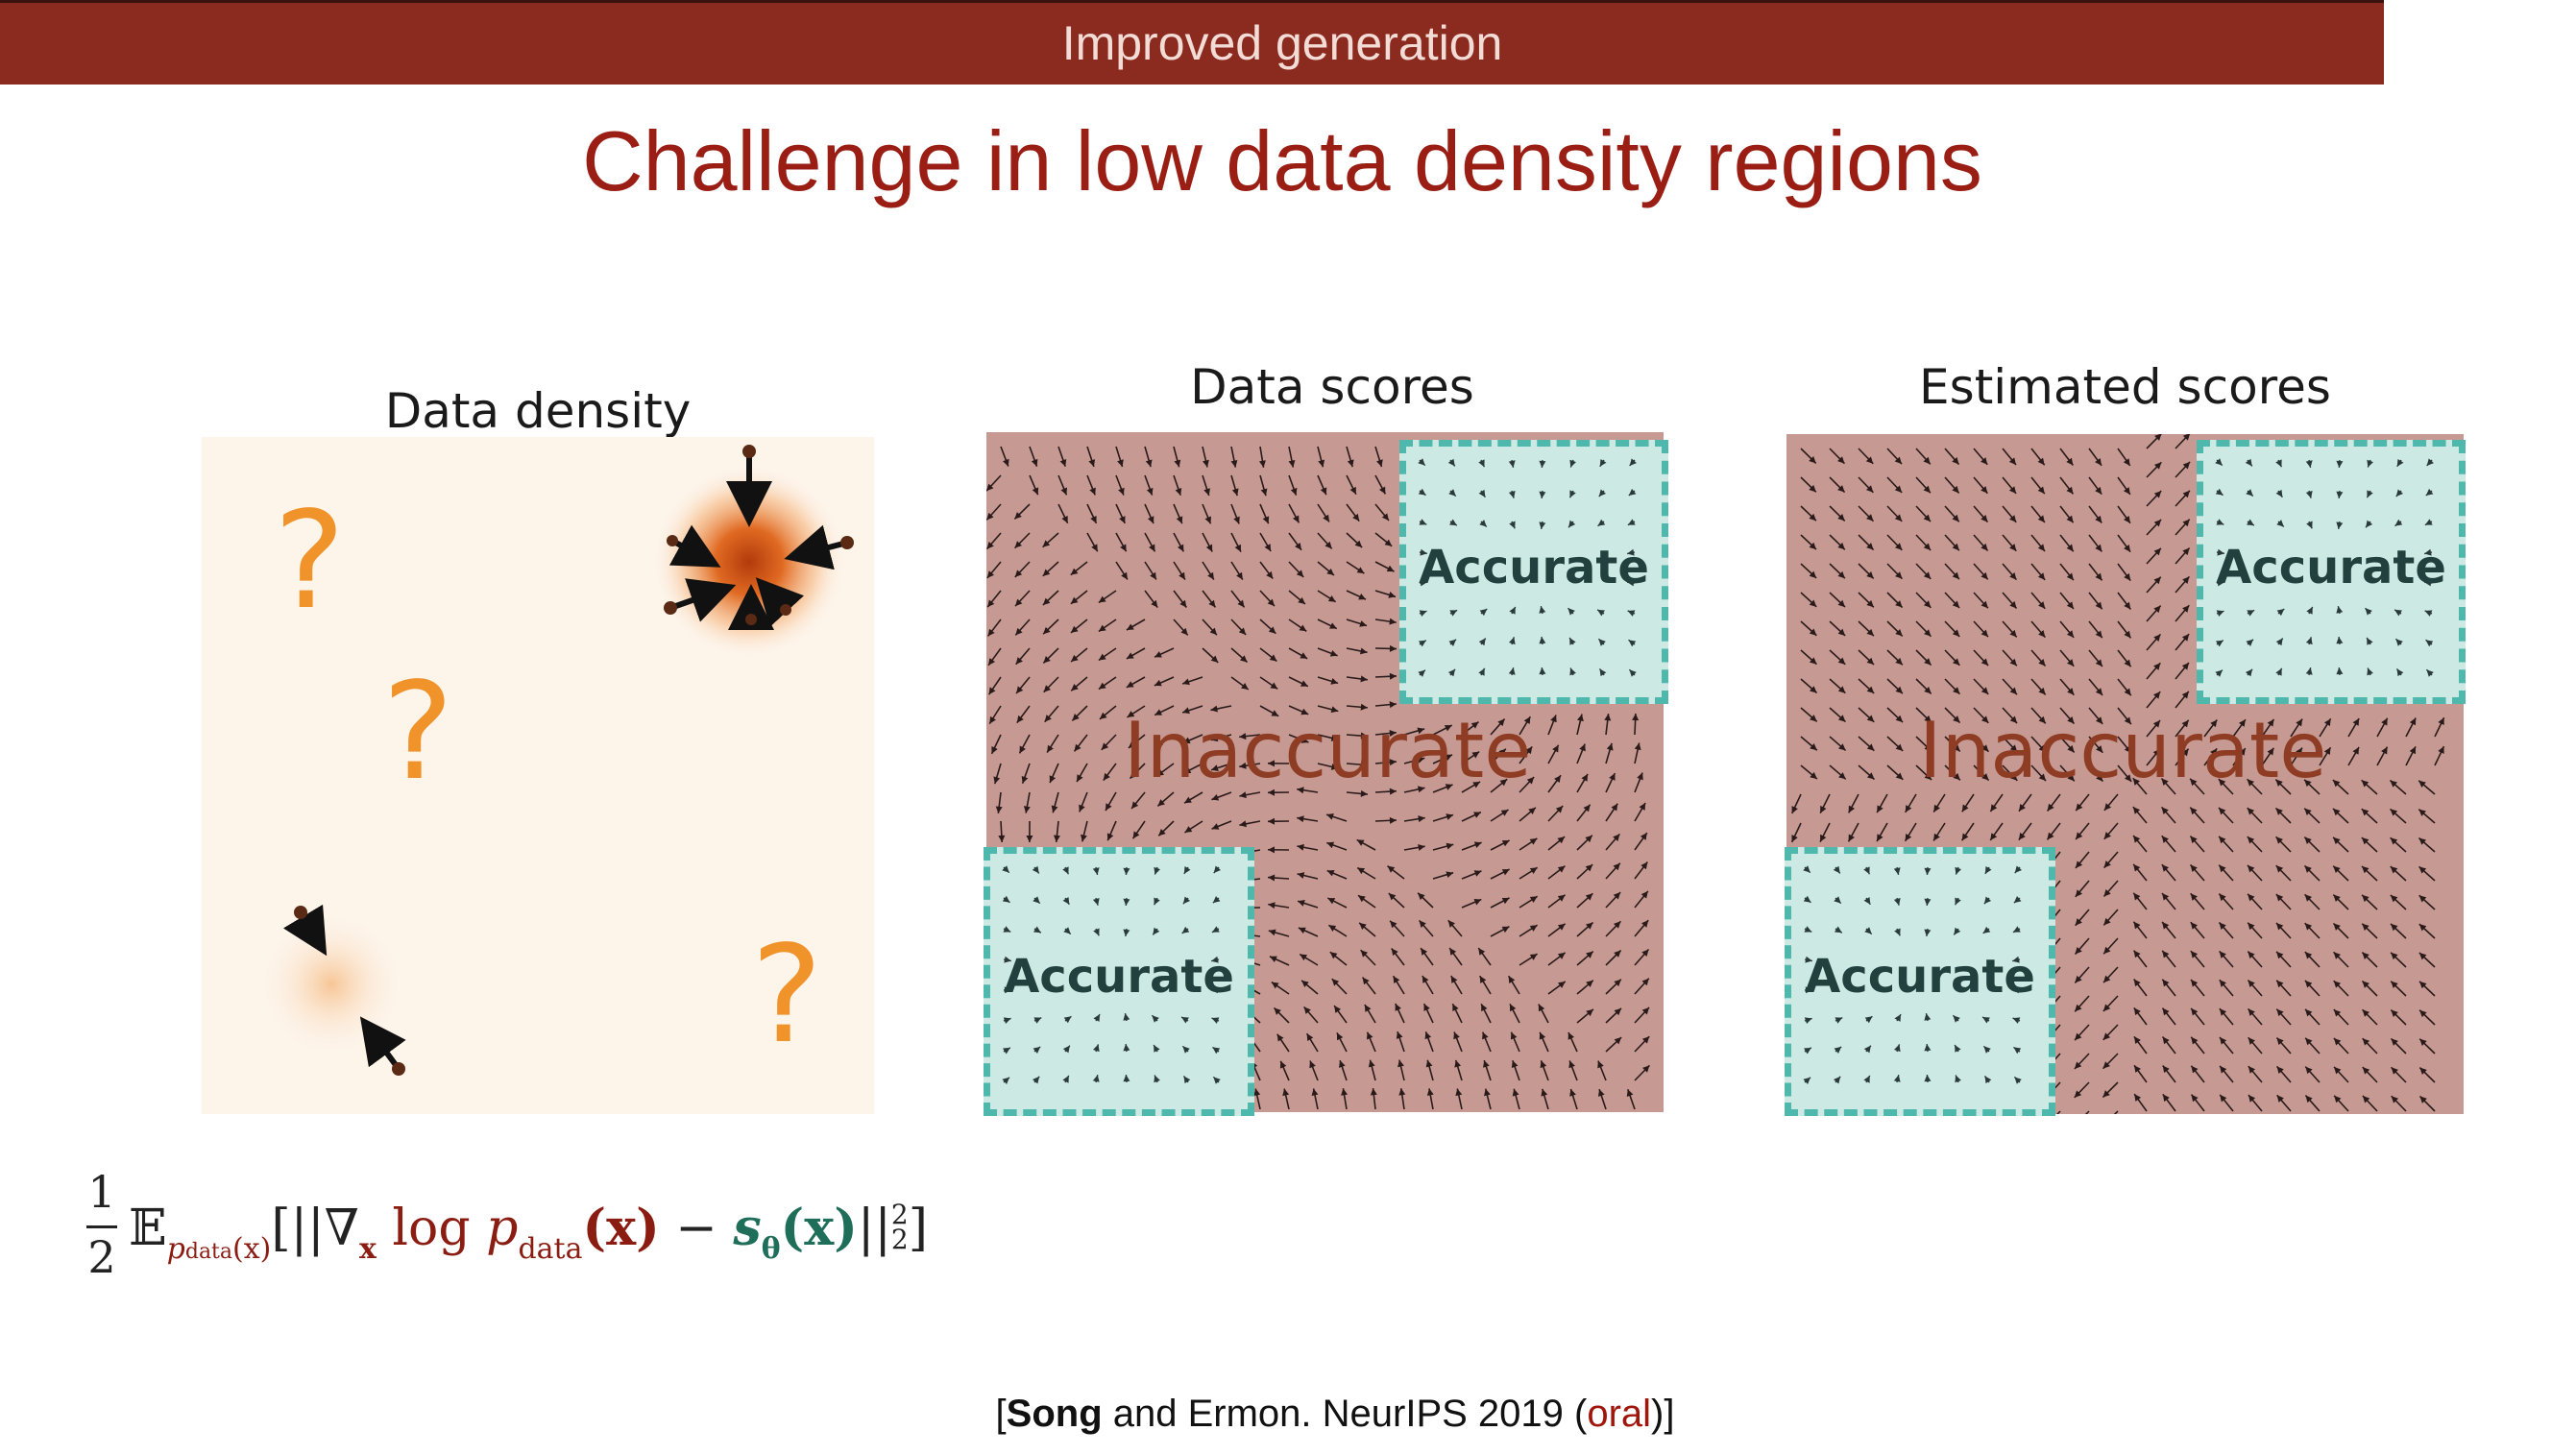 Image resolution: width=2576 pixels, height=1455 pixels. What do you see at coordinates (2125, 387) in the screenshot?
I see `estimated-scores-title: Estimated scores` at bounding box center [2125, 387].